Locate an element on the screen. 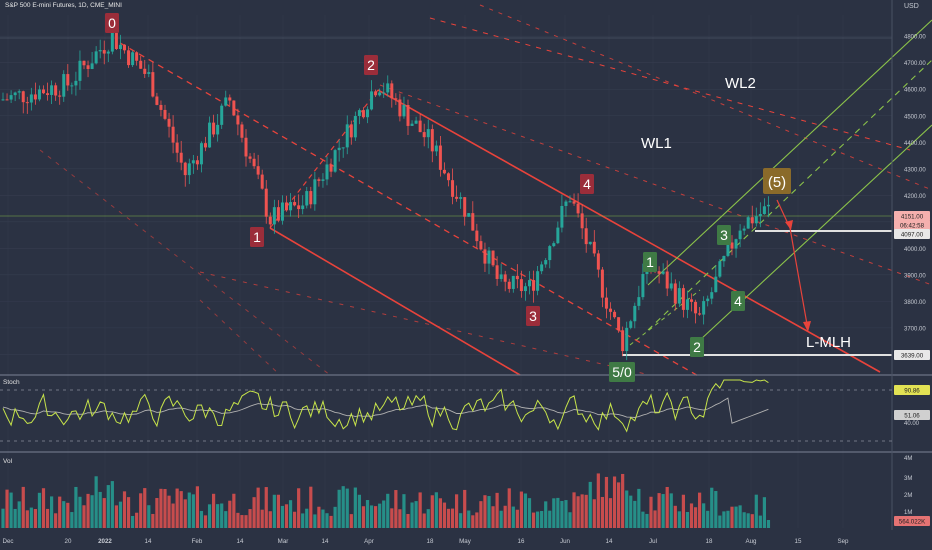  countdown-badge is located at coordinates (912, 225).